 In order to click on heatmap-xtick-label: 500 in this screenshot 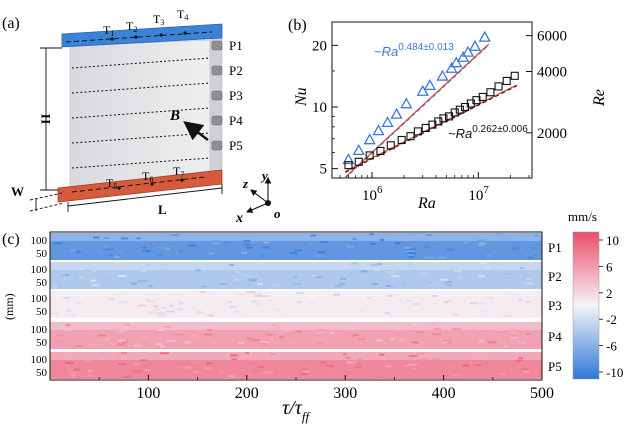, I will do `click(542, 393)`.